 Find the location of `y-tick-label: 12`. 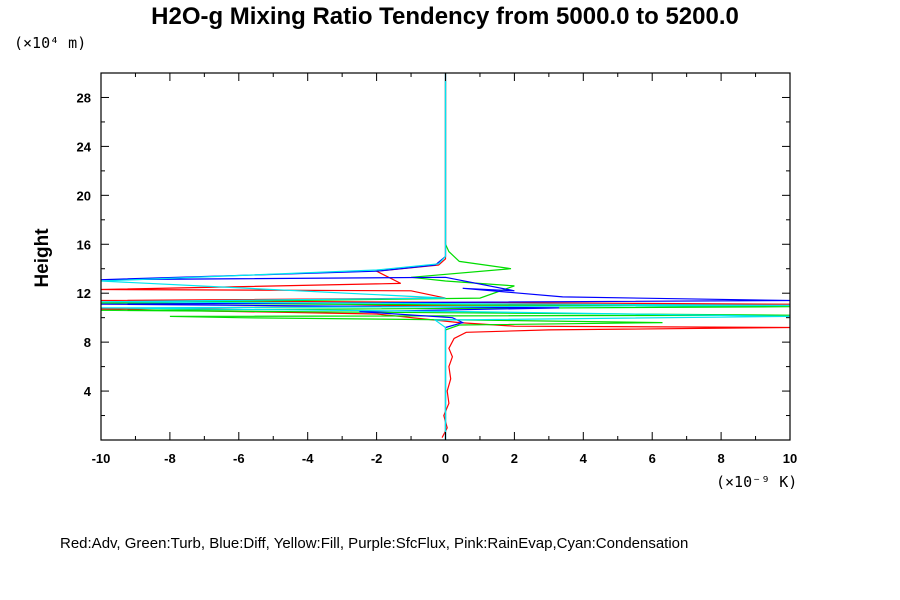

y-tick-label: 12 is located at coordinates (84, 293).